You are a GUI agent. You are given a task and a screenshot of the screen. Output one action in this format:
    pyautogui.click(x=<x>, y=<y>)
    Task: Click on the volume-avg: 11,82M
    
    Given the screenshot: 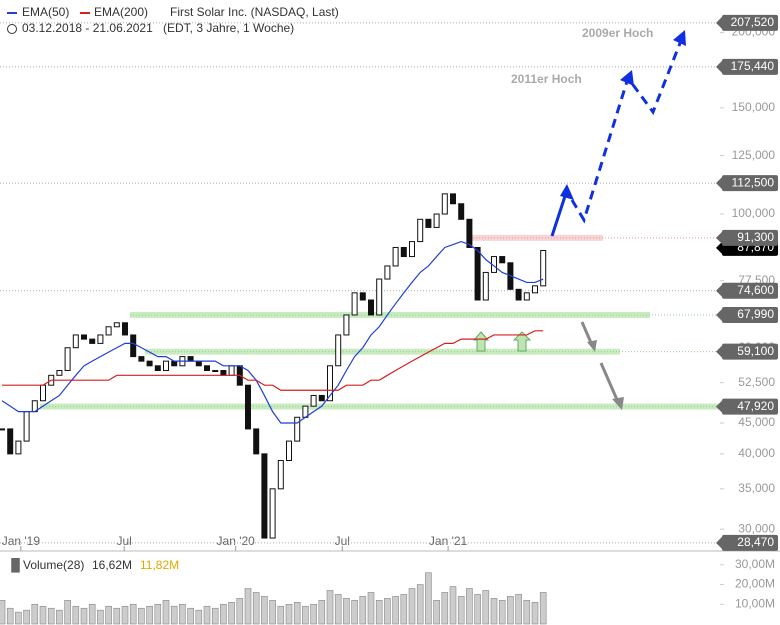 What is the action you would take?
    pyautogui.click(x=159, y=565)
    